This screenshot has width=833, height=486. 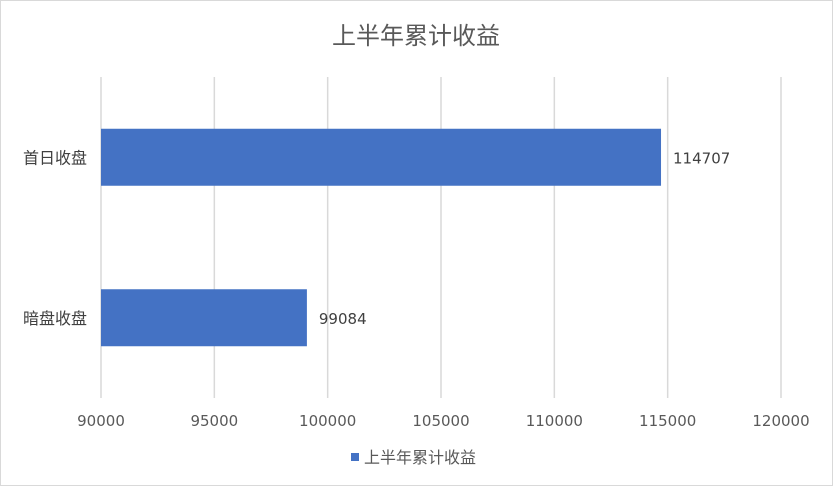 What do you see at coordinates (440, 421) in the screenshot?
I see `x-tick-label: 105000` at bounding box center [440, 421].